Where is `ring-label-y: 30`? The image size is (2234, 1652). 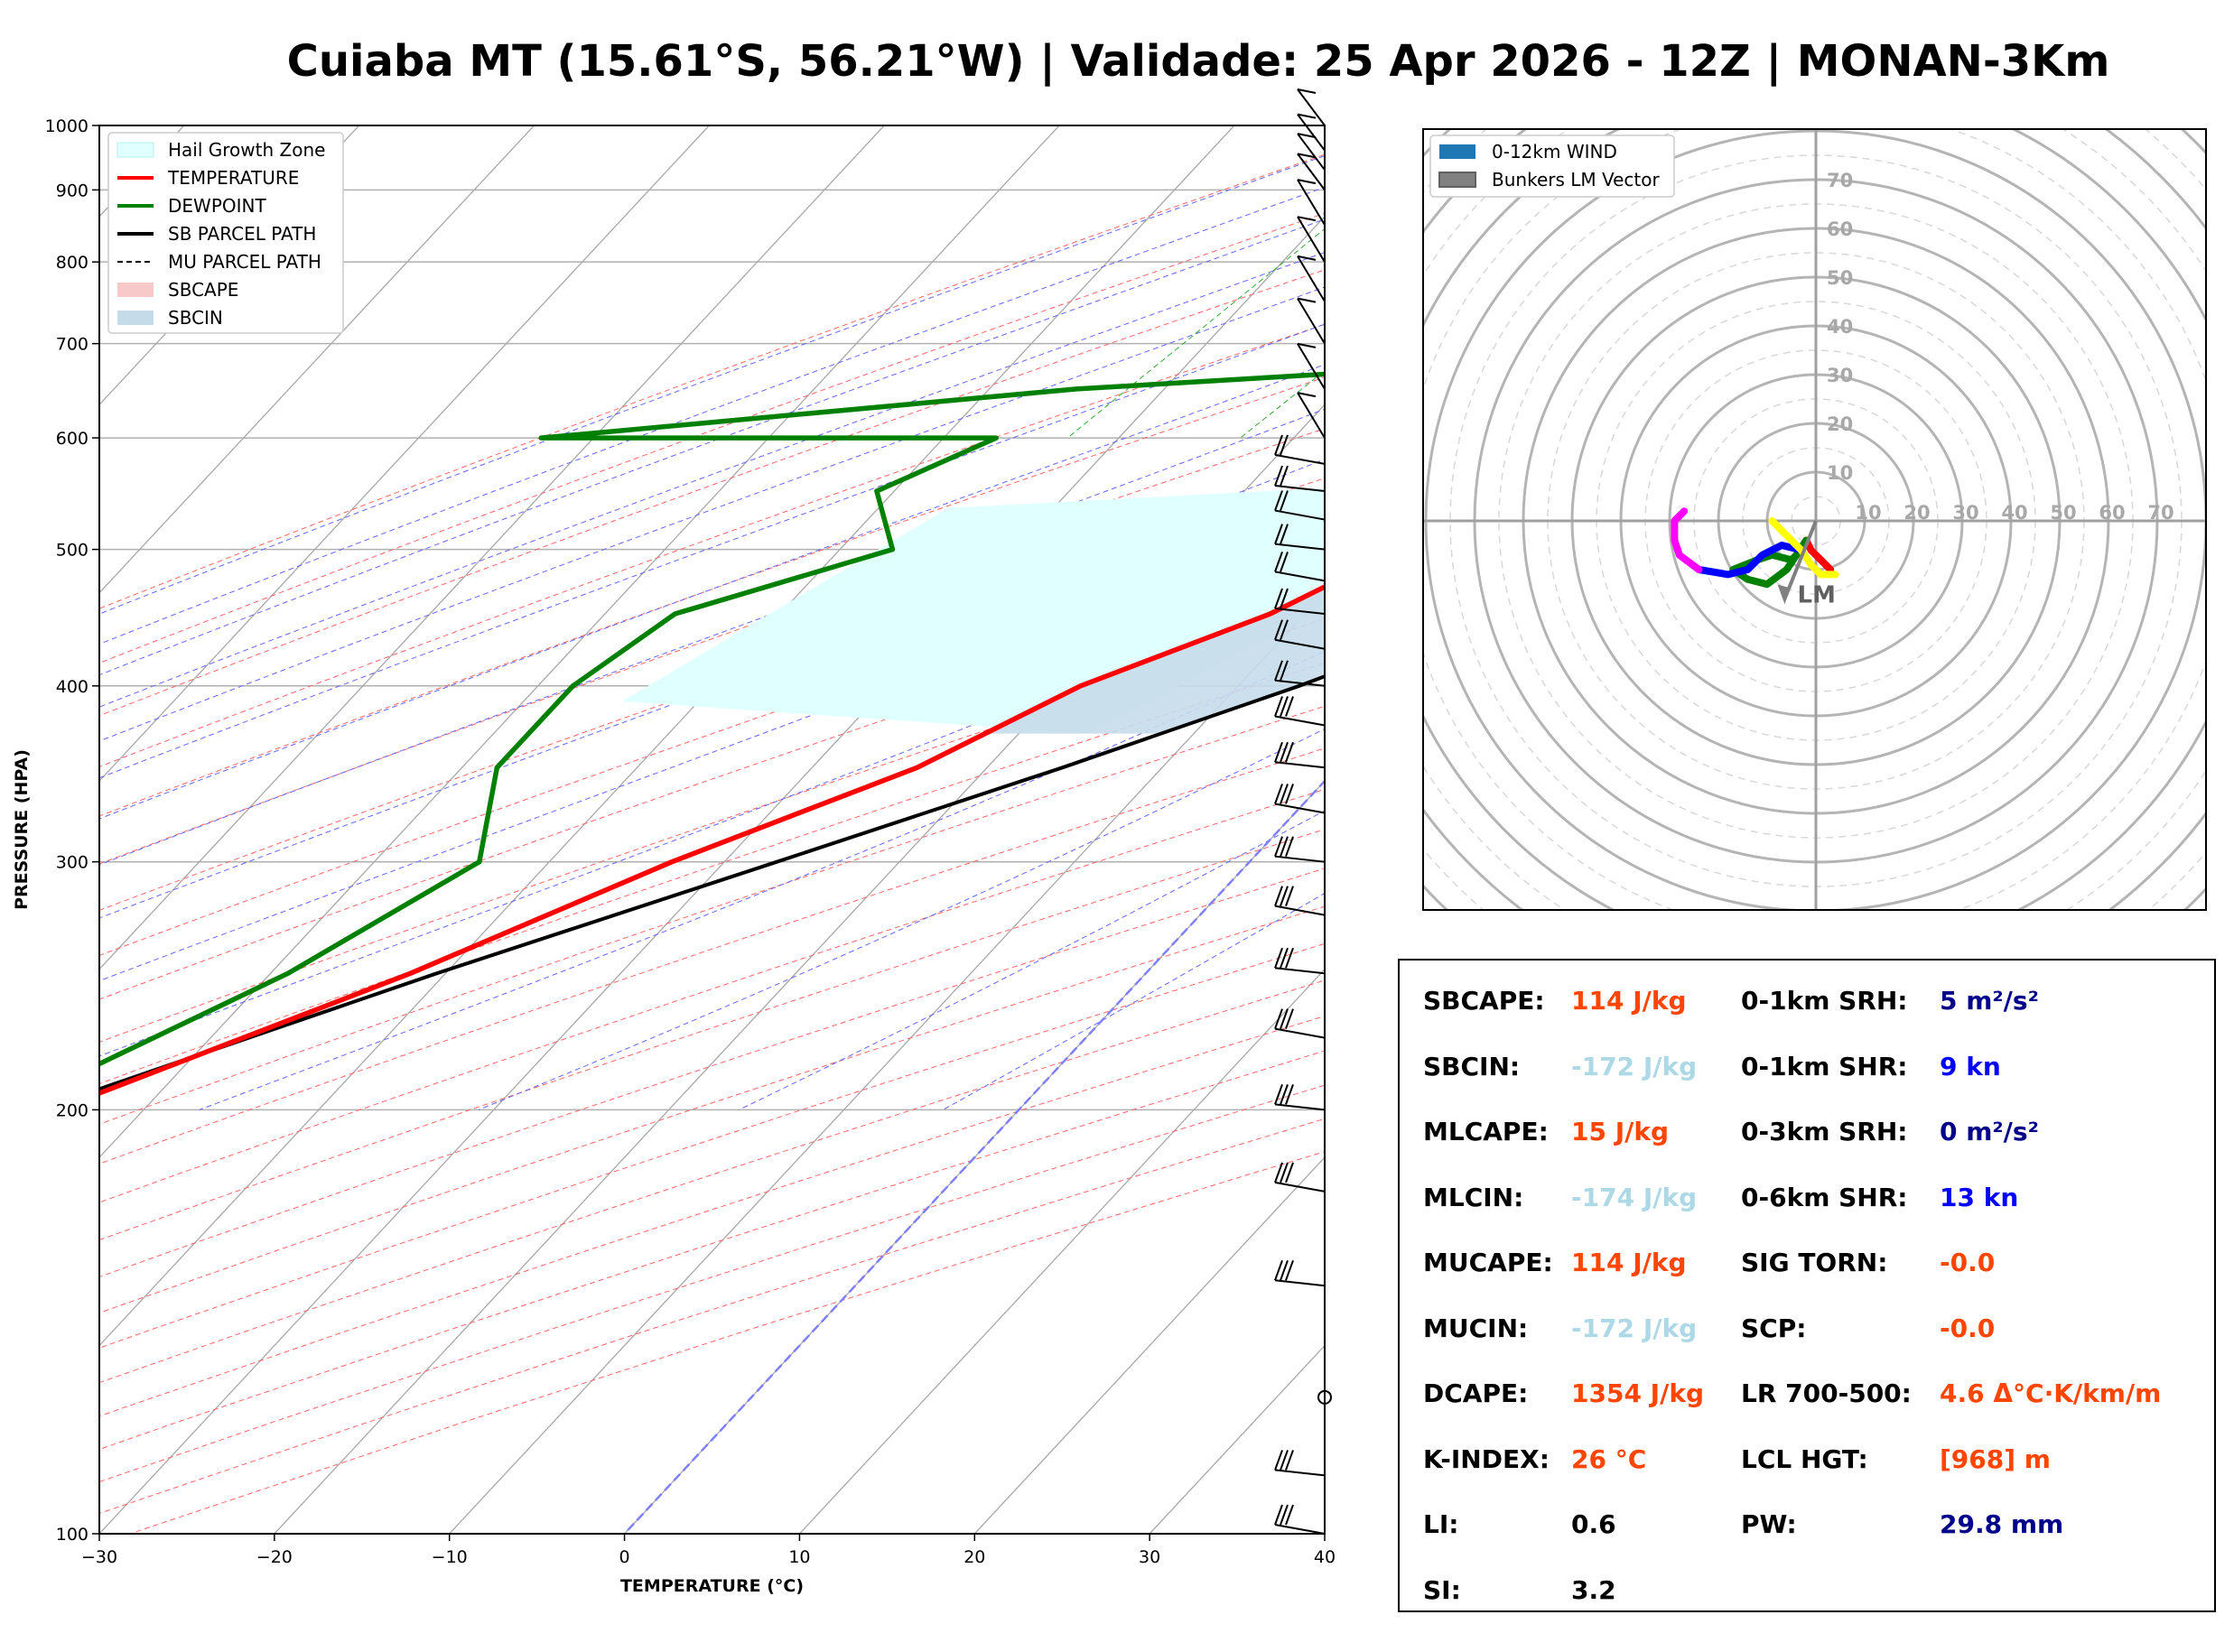
ring-label-y: 30 is located at coordinates (1840, 375).